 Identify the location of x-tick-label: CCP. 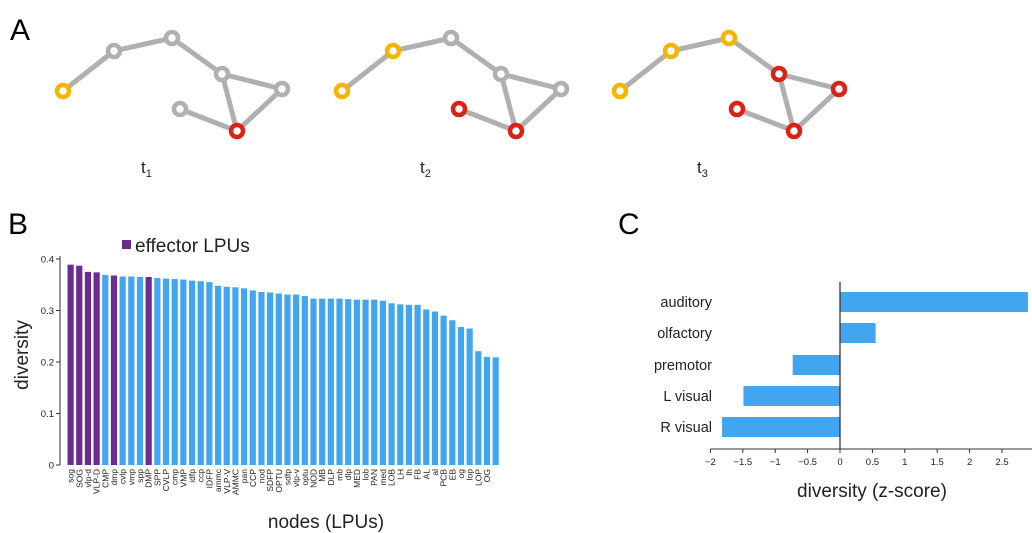
(253, 478).